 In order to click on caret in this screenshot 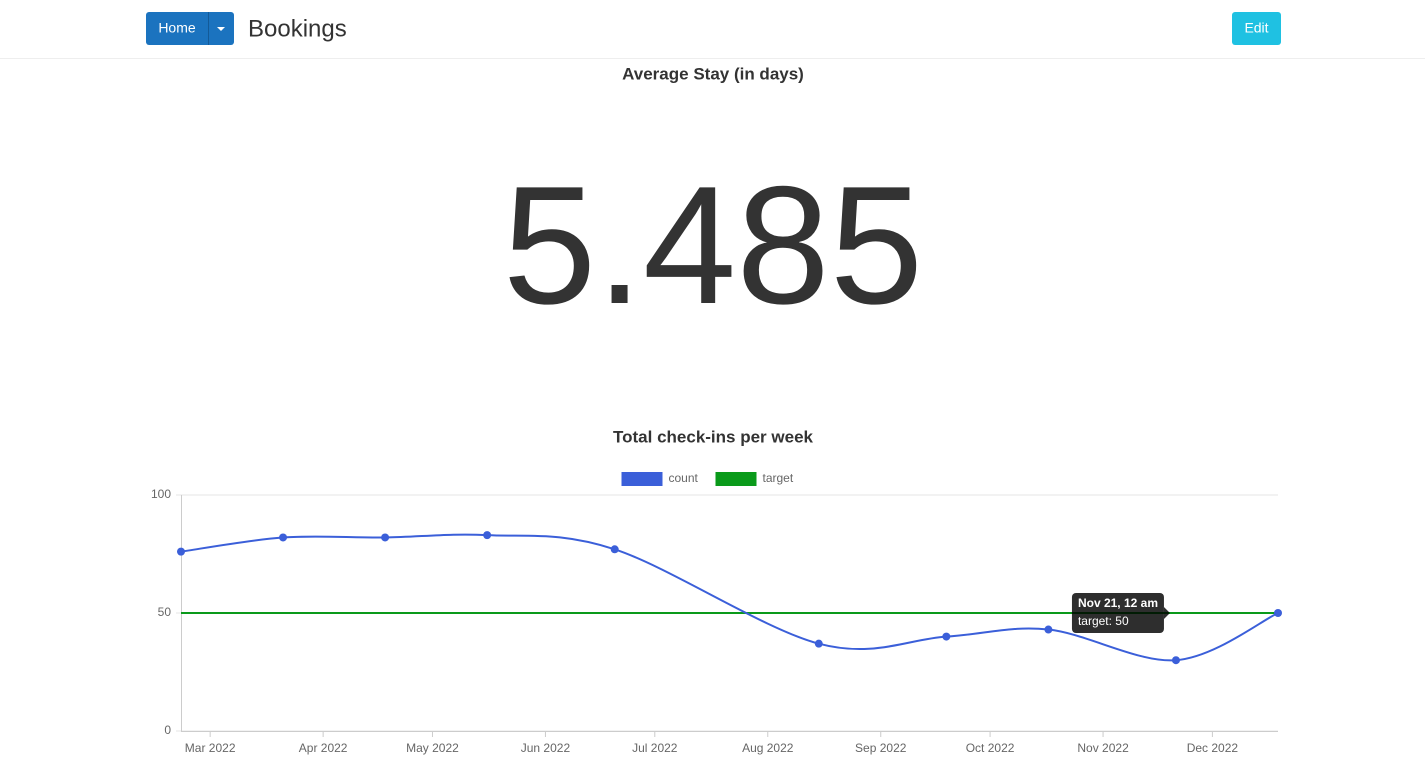, I will do `click(221, 29)`.